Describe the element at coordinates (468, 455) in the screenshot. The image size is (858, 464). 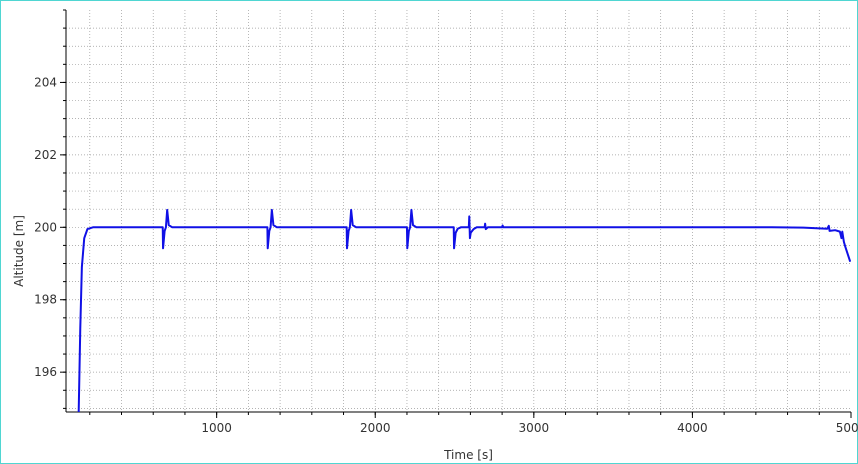
I see `x-axis-title: Time [s]` at that location.